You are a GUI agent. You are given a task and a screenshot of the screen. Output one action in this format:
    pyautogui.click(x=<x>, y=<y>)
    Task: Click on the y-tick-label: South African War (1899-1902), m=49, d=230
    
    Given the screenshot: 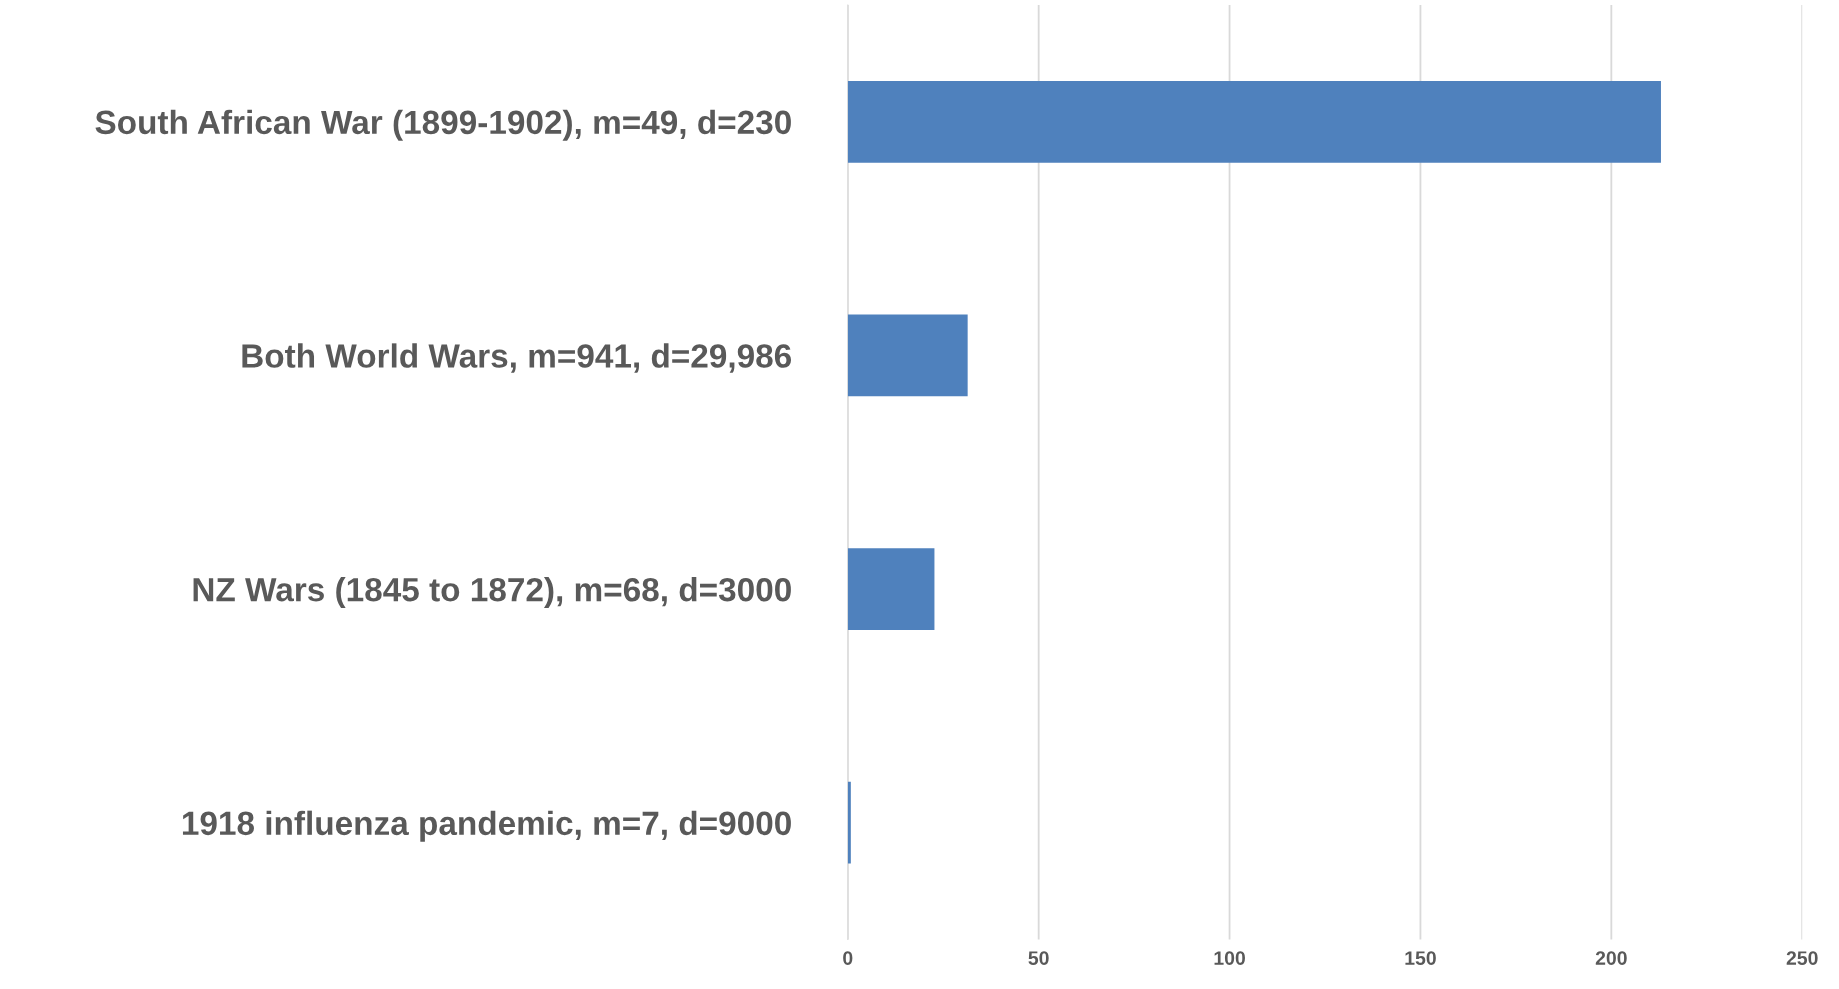 What is the action you would take?
    pyautogui.click(x=443, y=125)
    